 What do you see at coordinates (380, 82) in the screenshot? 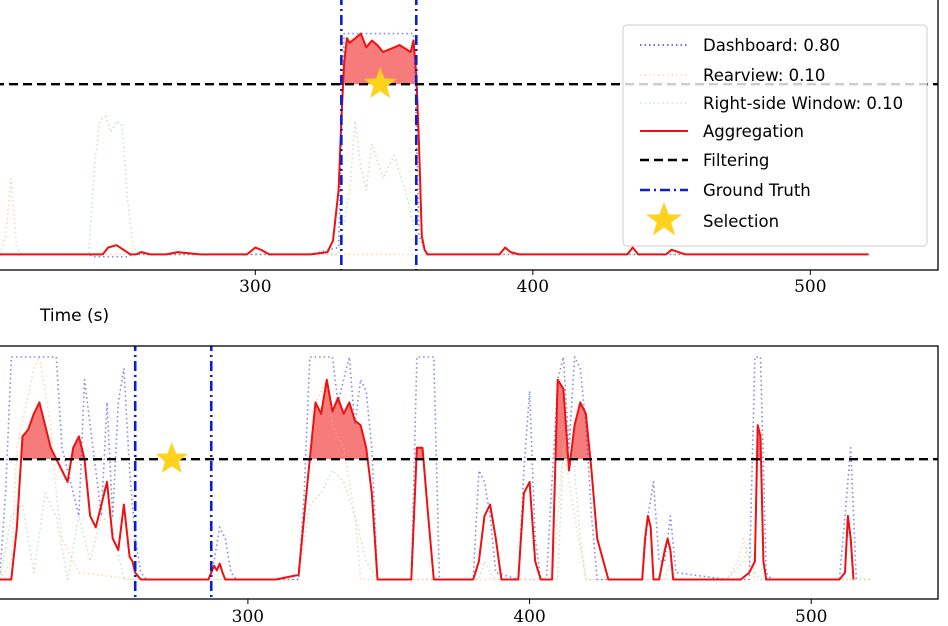
I see `top-selection-star-icon` at bounding box center [380, 82].